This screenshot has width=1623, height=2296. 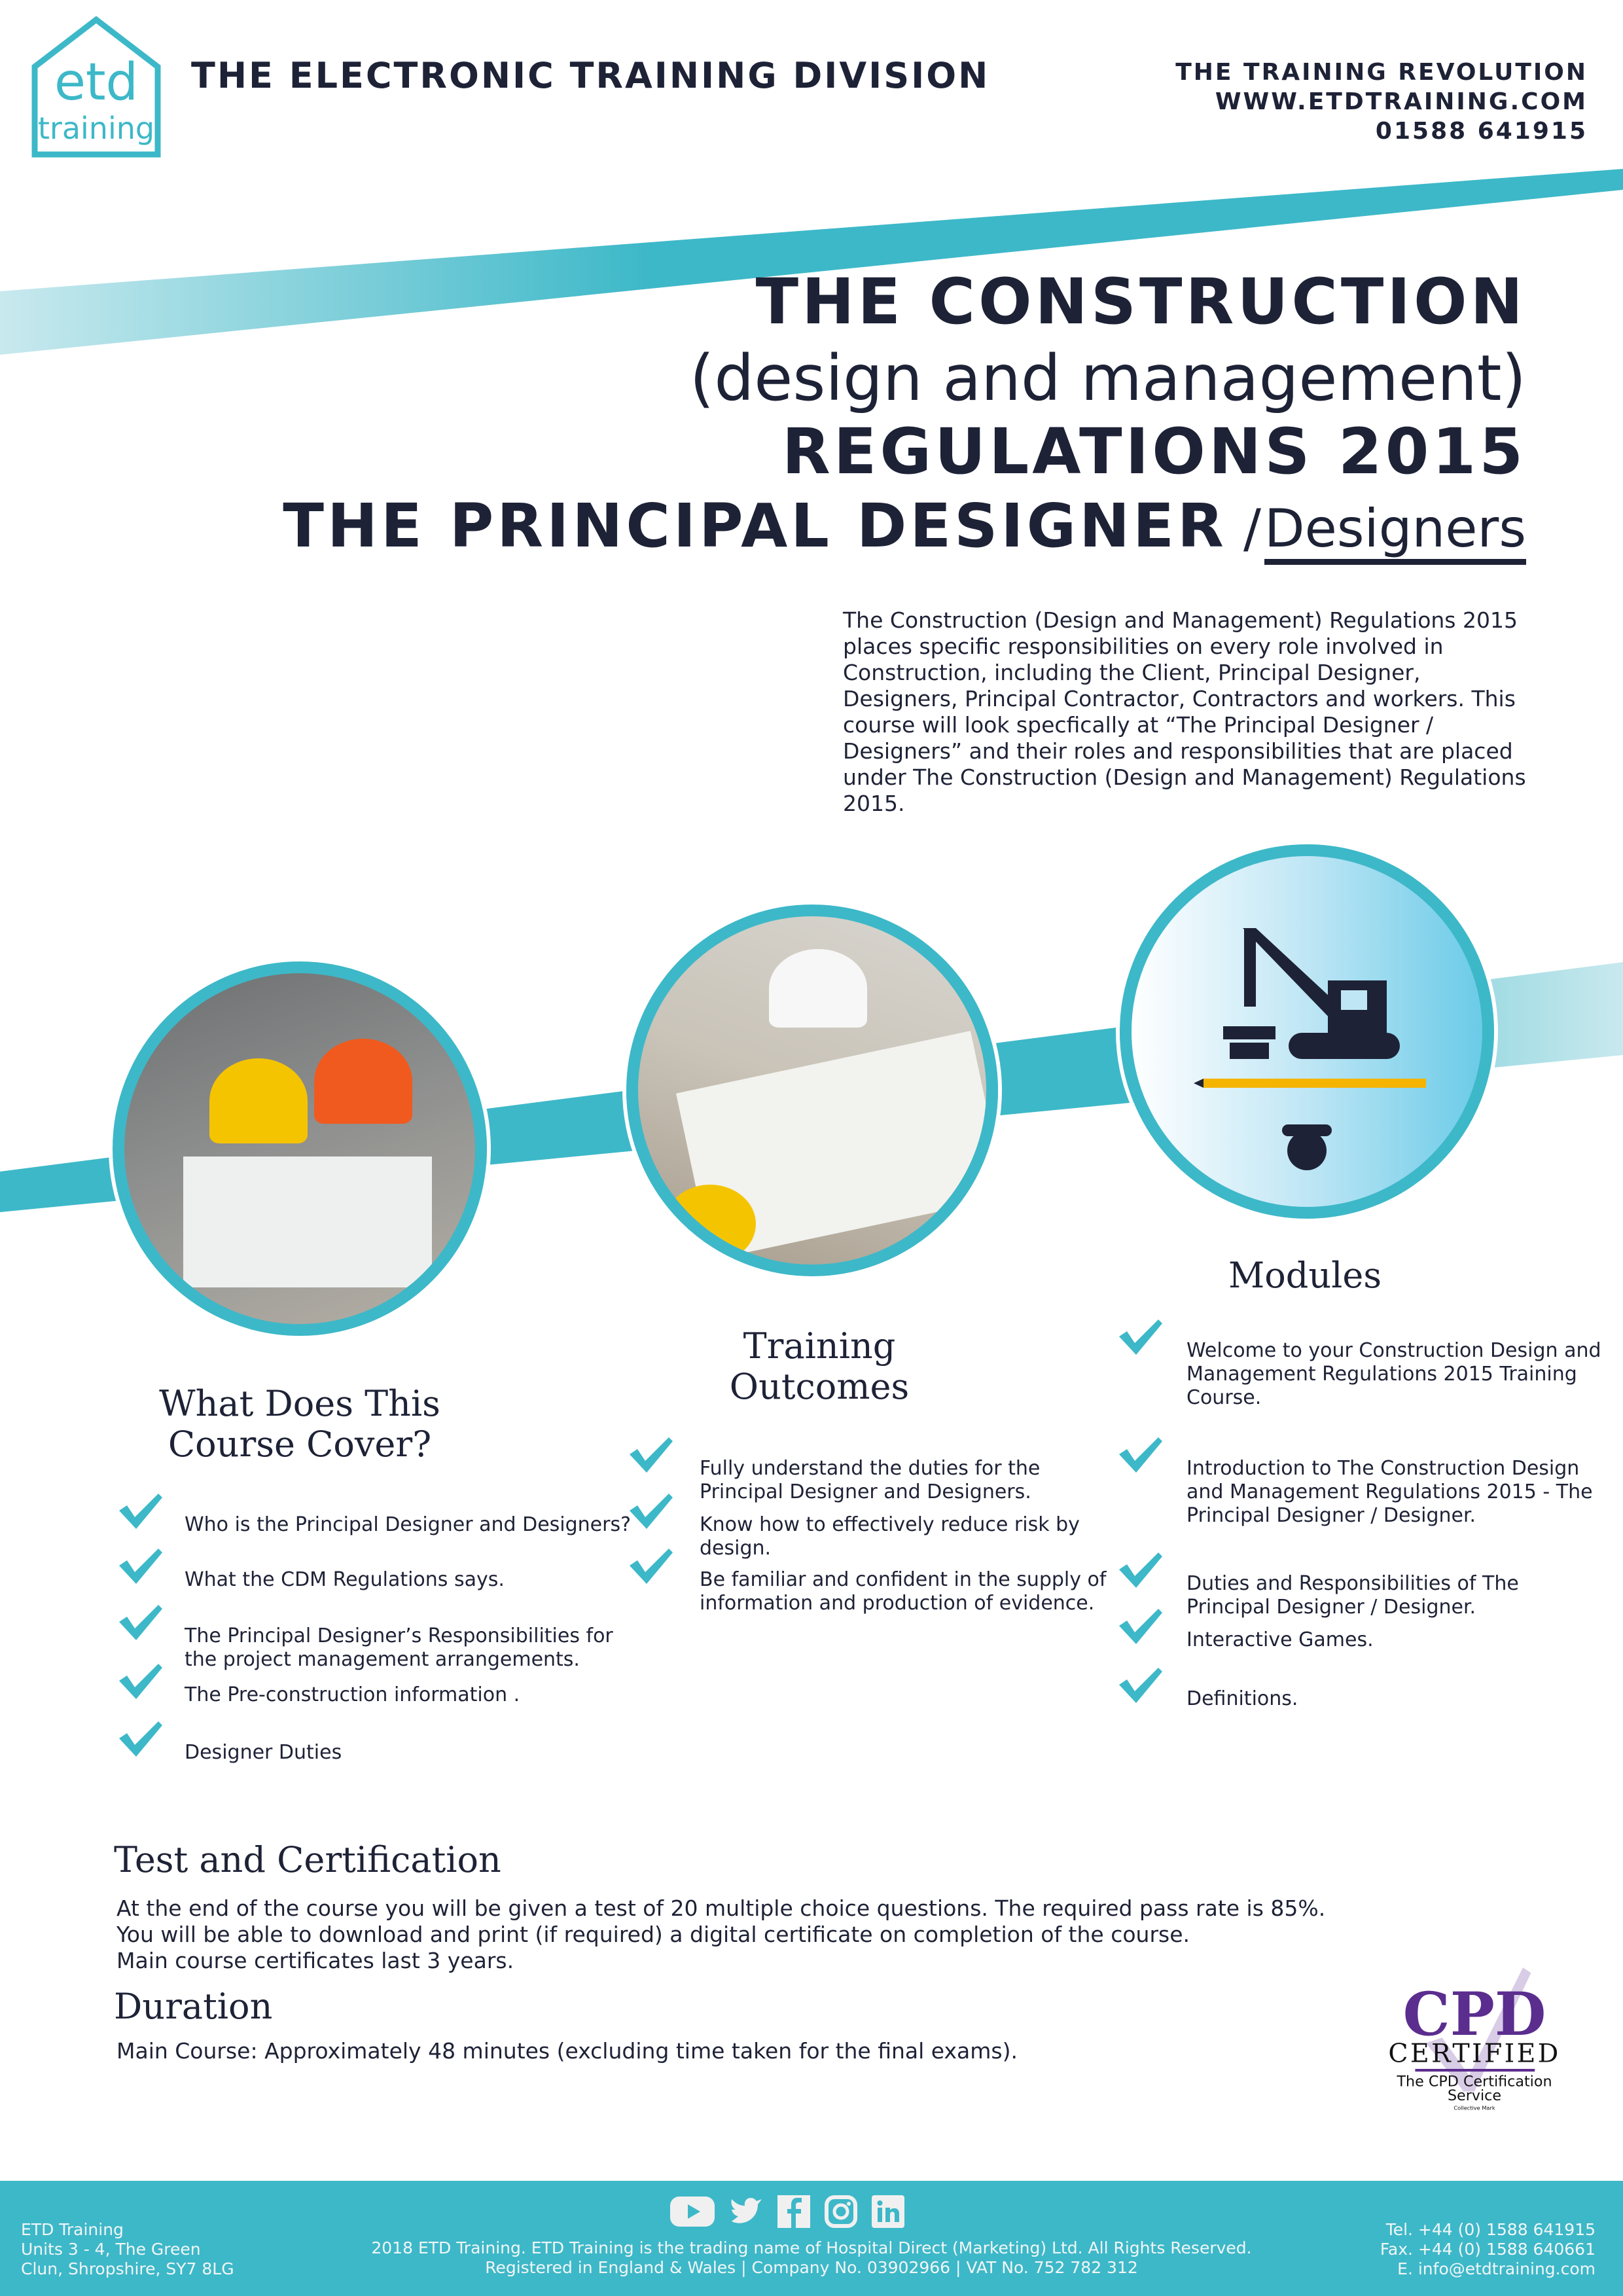 What do you see at coordinates (1482, 131) in the screenshot?
I see `phone-number: 01588 641915` at bounding box center [1482, 131].